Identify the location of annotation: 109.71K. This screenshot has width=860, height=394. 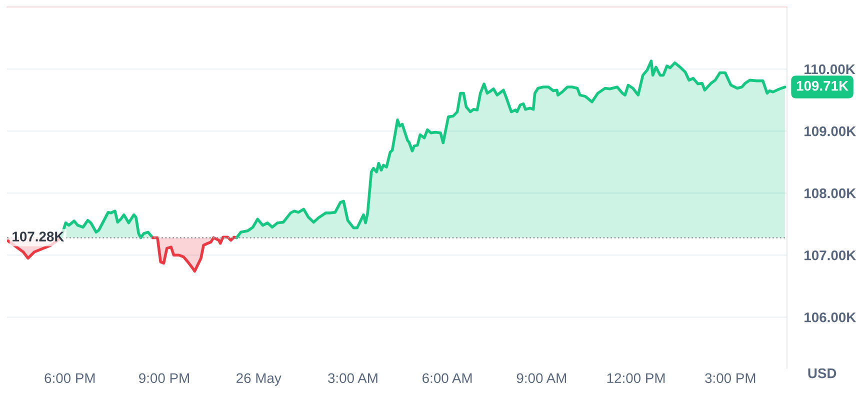
(822, 85).